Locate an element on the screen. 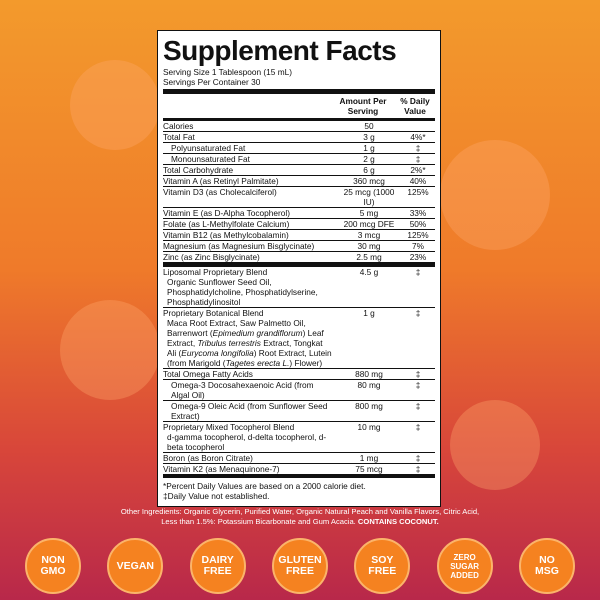  detail-text: ) Flower) is located at coordinates (306, 363).